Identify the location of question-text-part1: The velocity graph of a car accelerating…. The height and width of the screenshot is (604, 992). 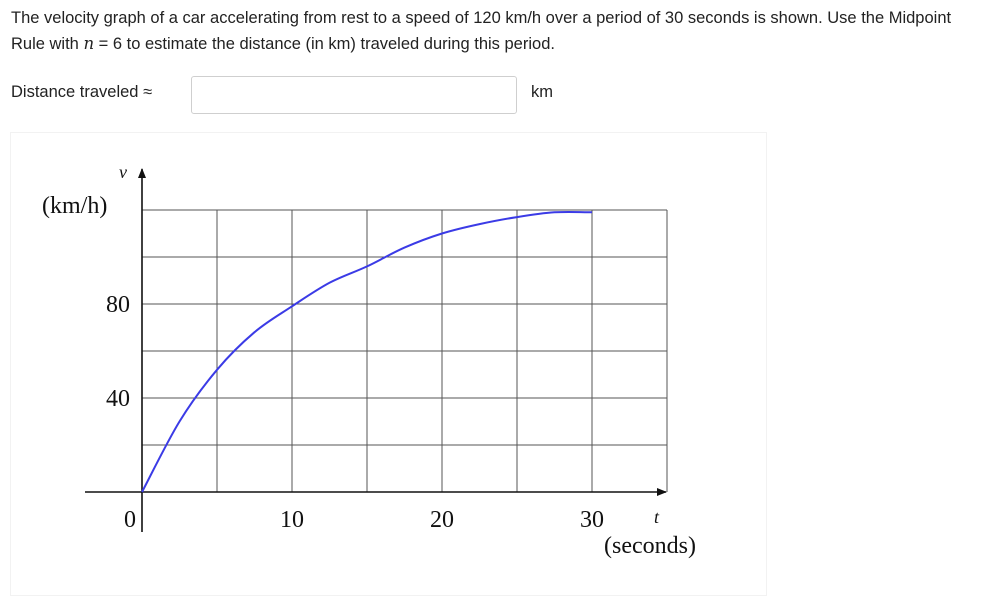
(481, 31).